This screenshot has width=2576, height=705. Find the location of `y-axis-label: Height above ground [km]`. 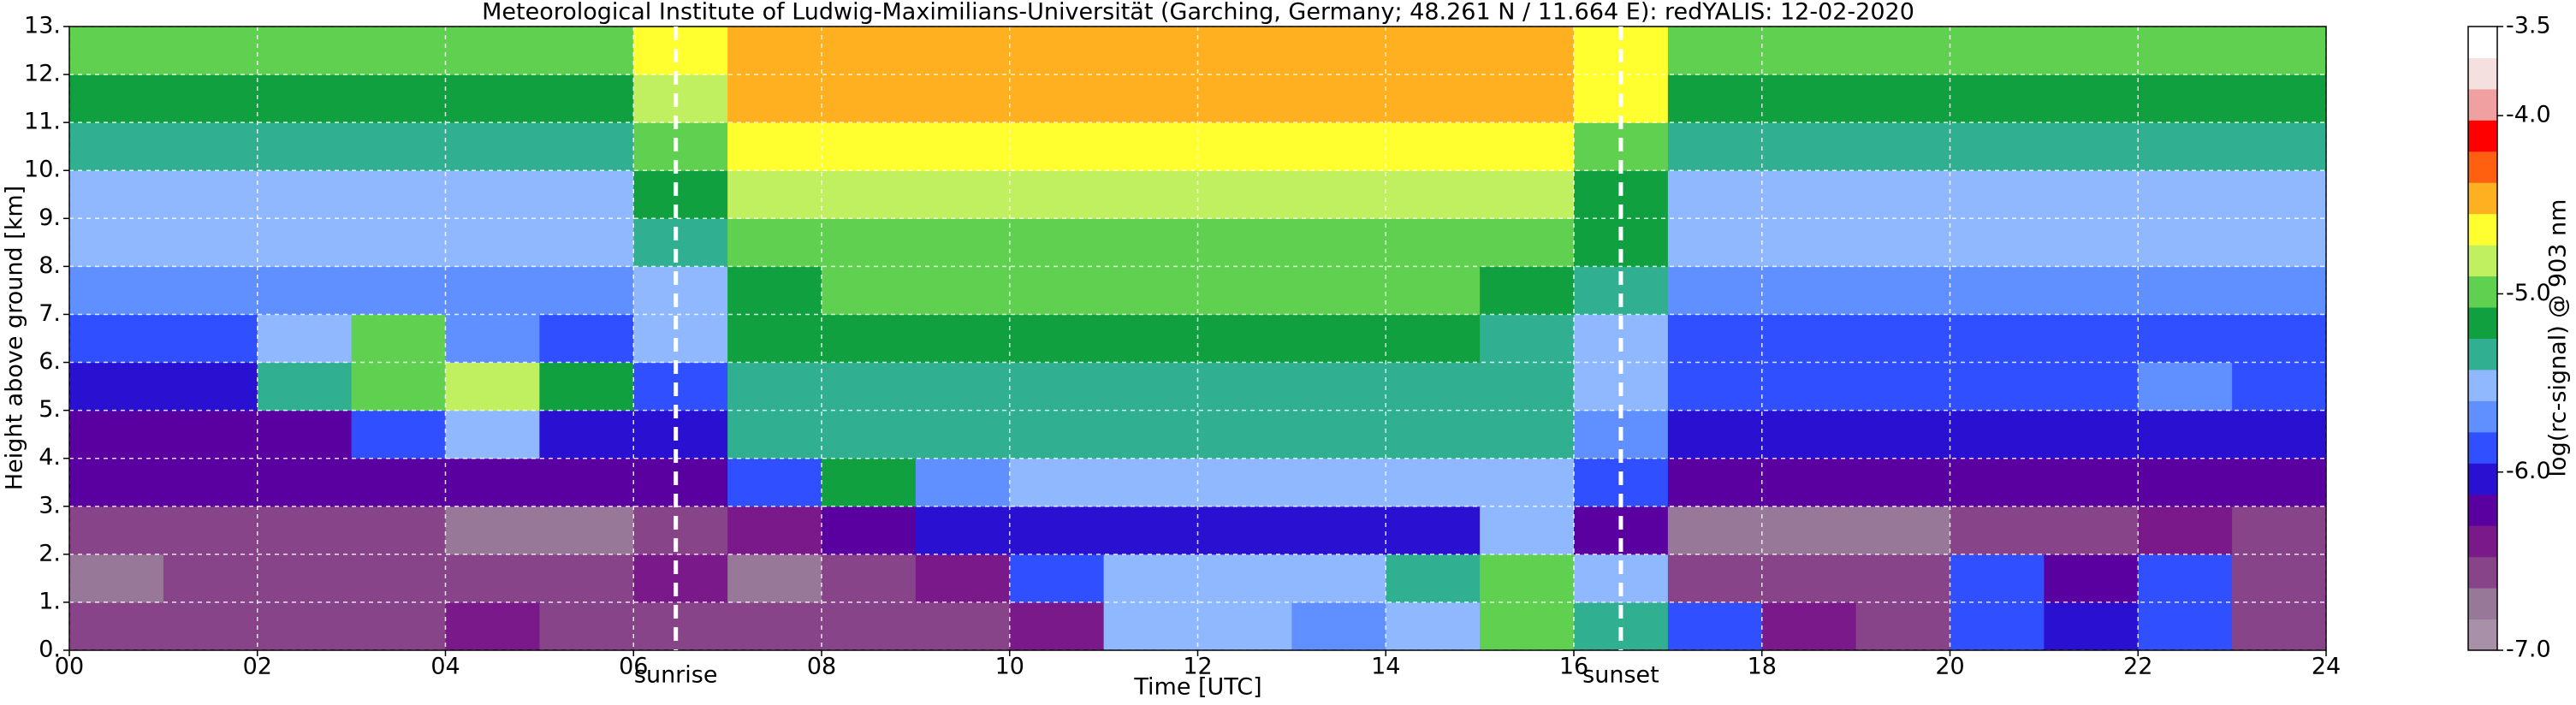

y-axis-label: Height above ground [km] is located at coordinates (15, 338).